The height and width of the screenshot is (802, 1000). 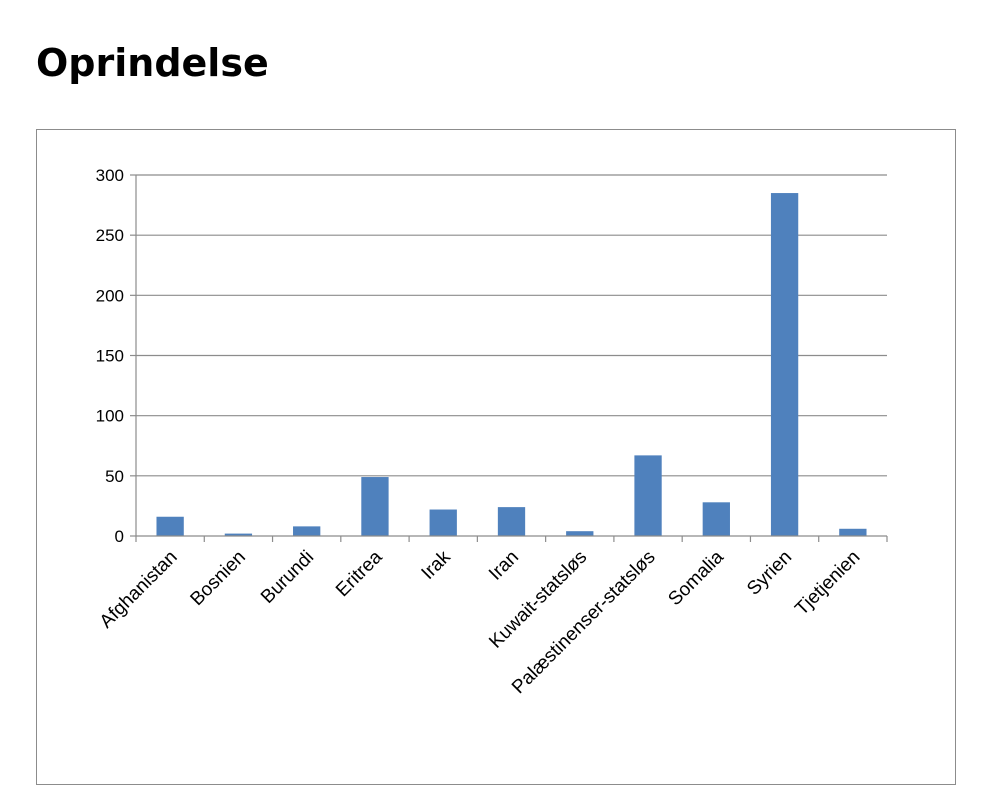 I want to click on y-tick-label: 0, so click(x=119, y=536).